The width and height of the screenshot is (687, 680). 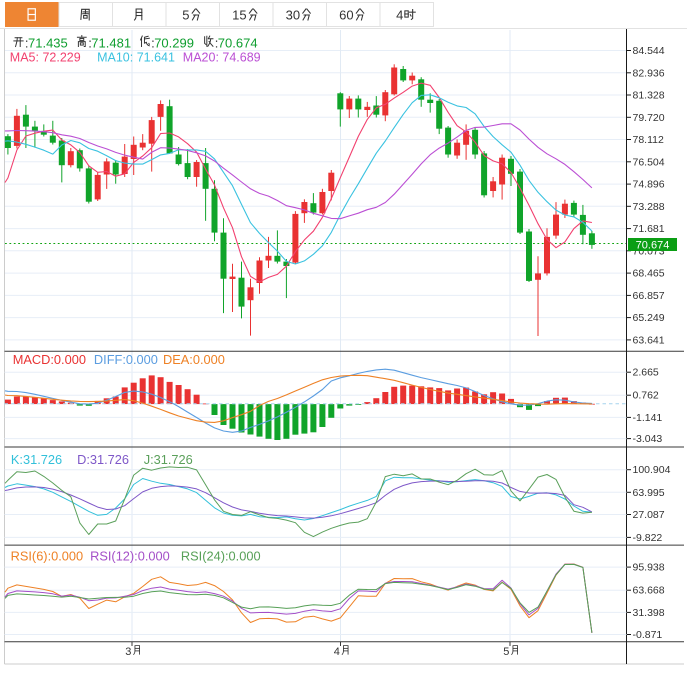 I want to click on svg-text: 100.904, so click(x=652, y=470).